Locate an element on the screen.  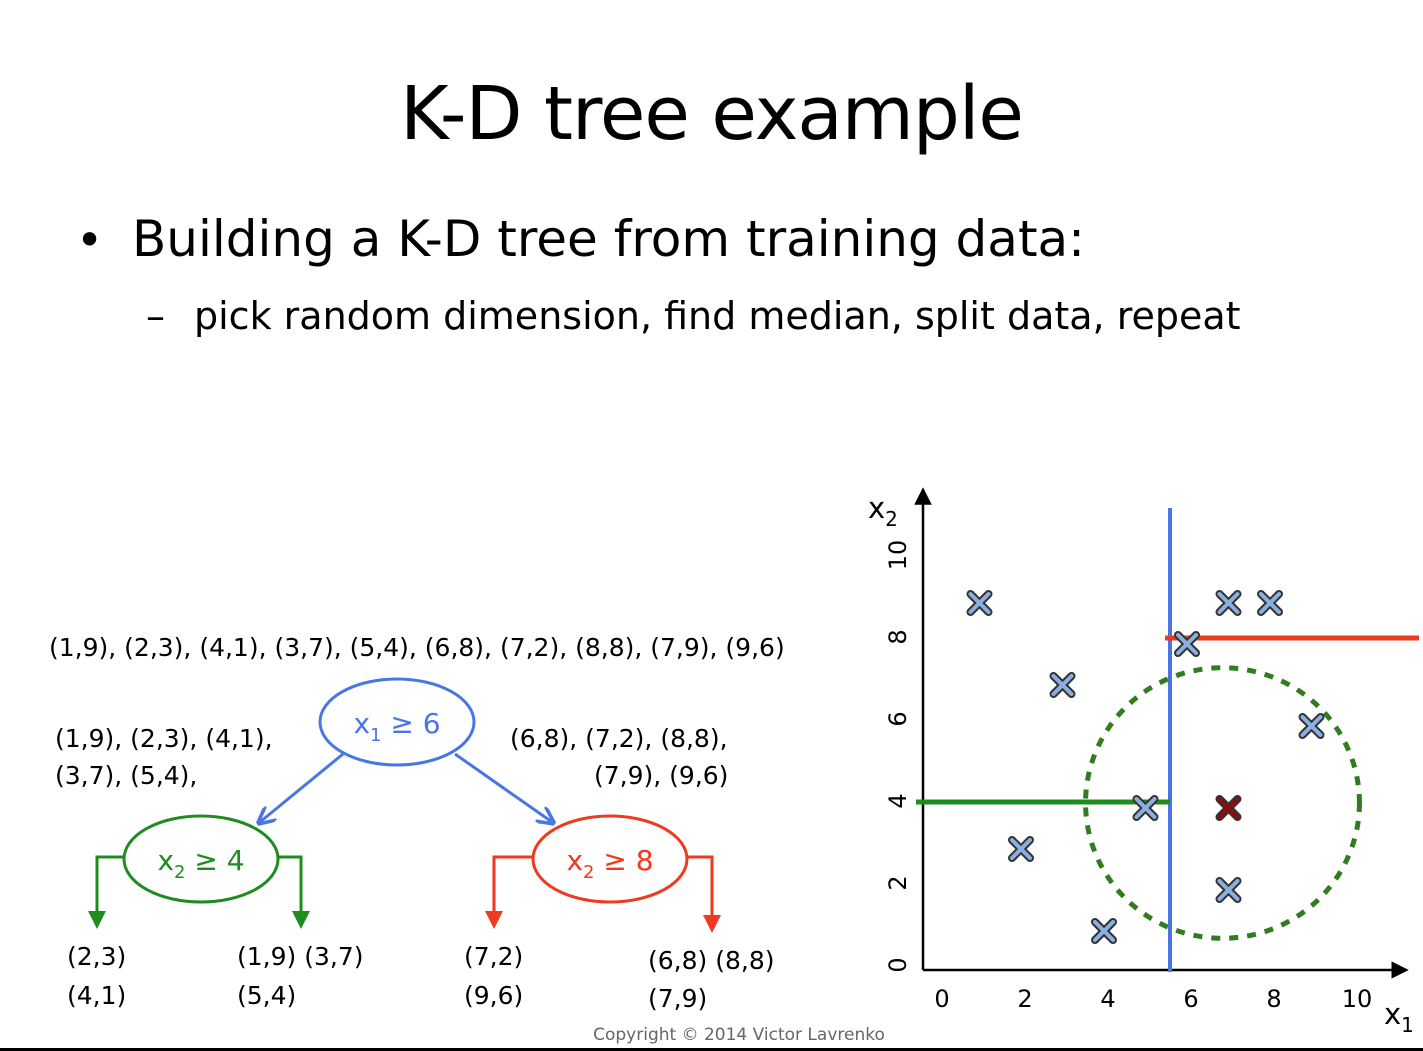
x-tick-label: 0 is located at coordinates (941, 999).